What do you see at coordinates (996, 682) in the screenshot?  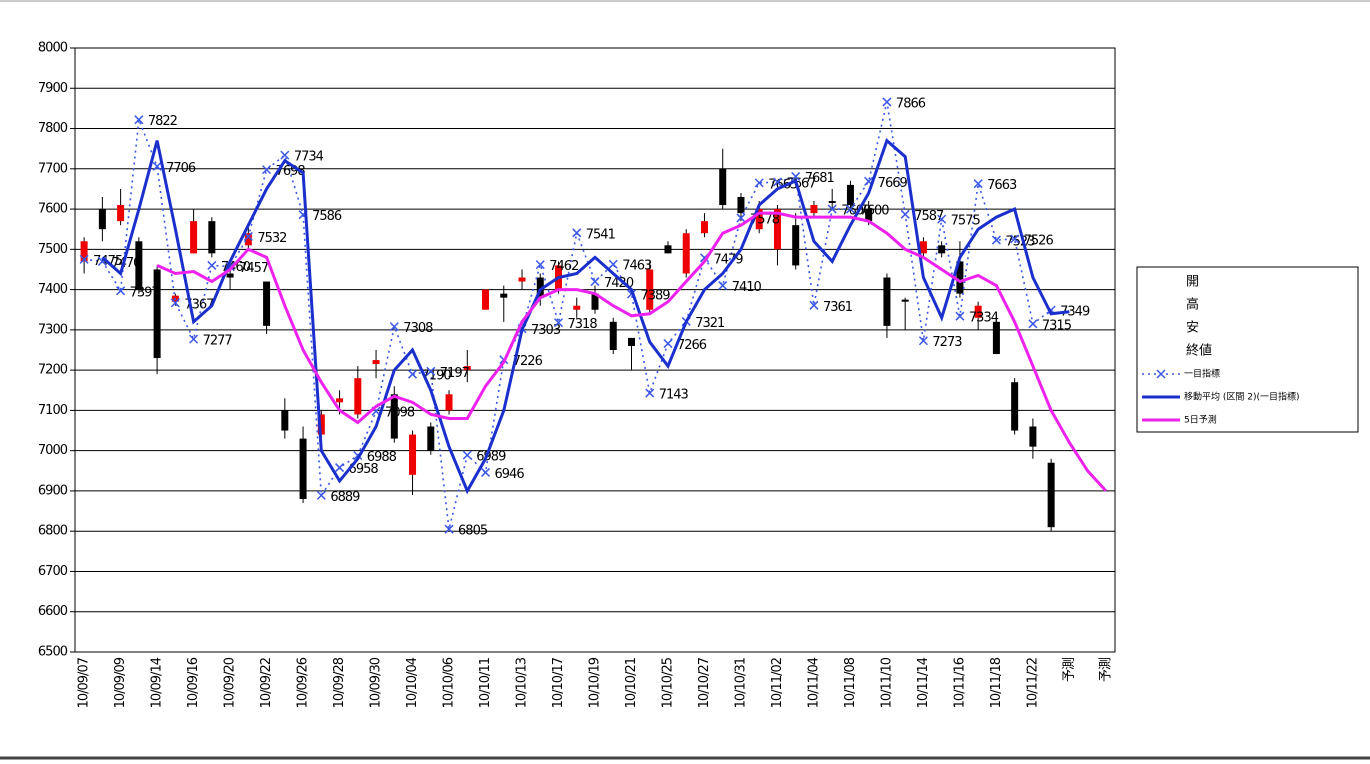 I see `x-tick-label: 10/11/18` at bounding box center [996, 682].